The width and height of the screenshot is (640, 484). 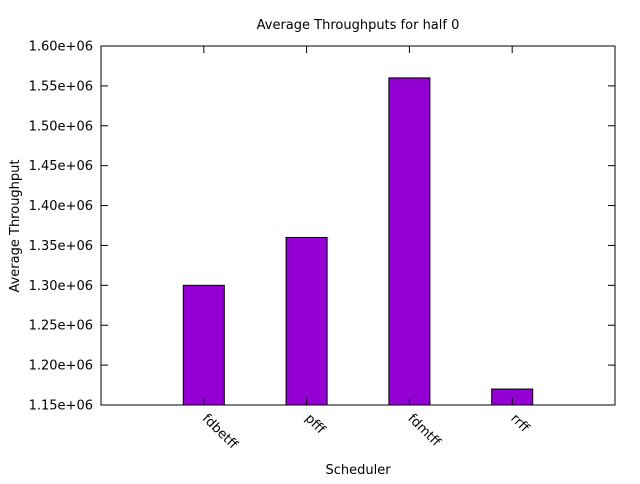 I want to click on x-tick-label: rrff, so click(x=519, y=423).